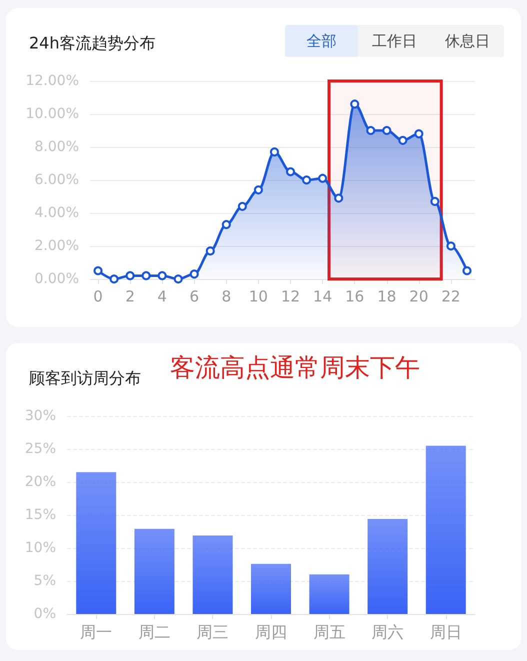 The image size is (527, 661). I want to click on y-tick-label: 12.00%, so click(52, 81).